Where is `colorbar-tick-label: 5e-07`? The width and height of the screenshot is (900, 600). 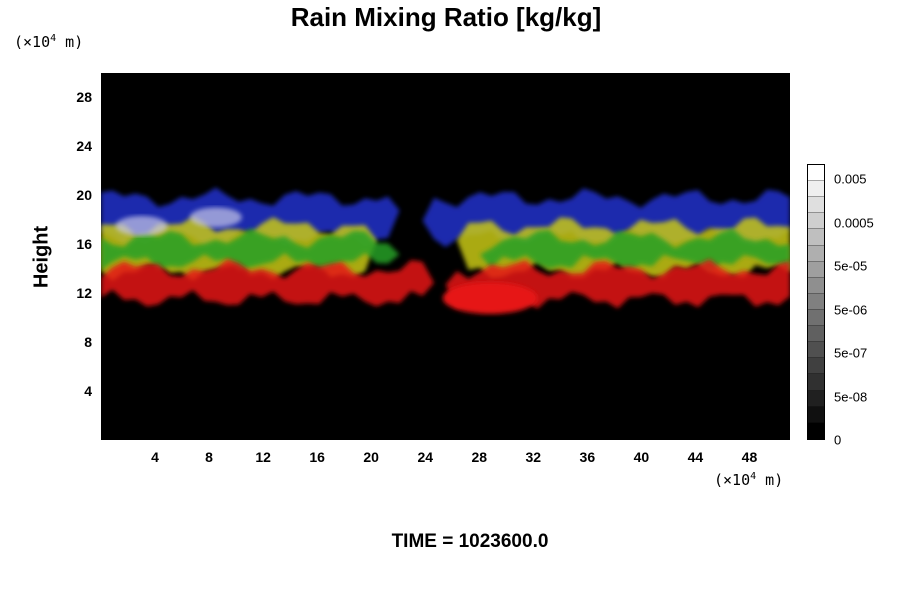
colorbar-tick-label: 5e-07 is located at coordinates (851, 353).